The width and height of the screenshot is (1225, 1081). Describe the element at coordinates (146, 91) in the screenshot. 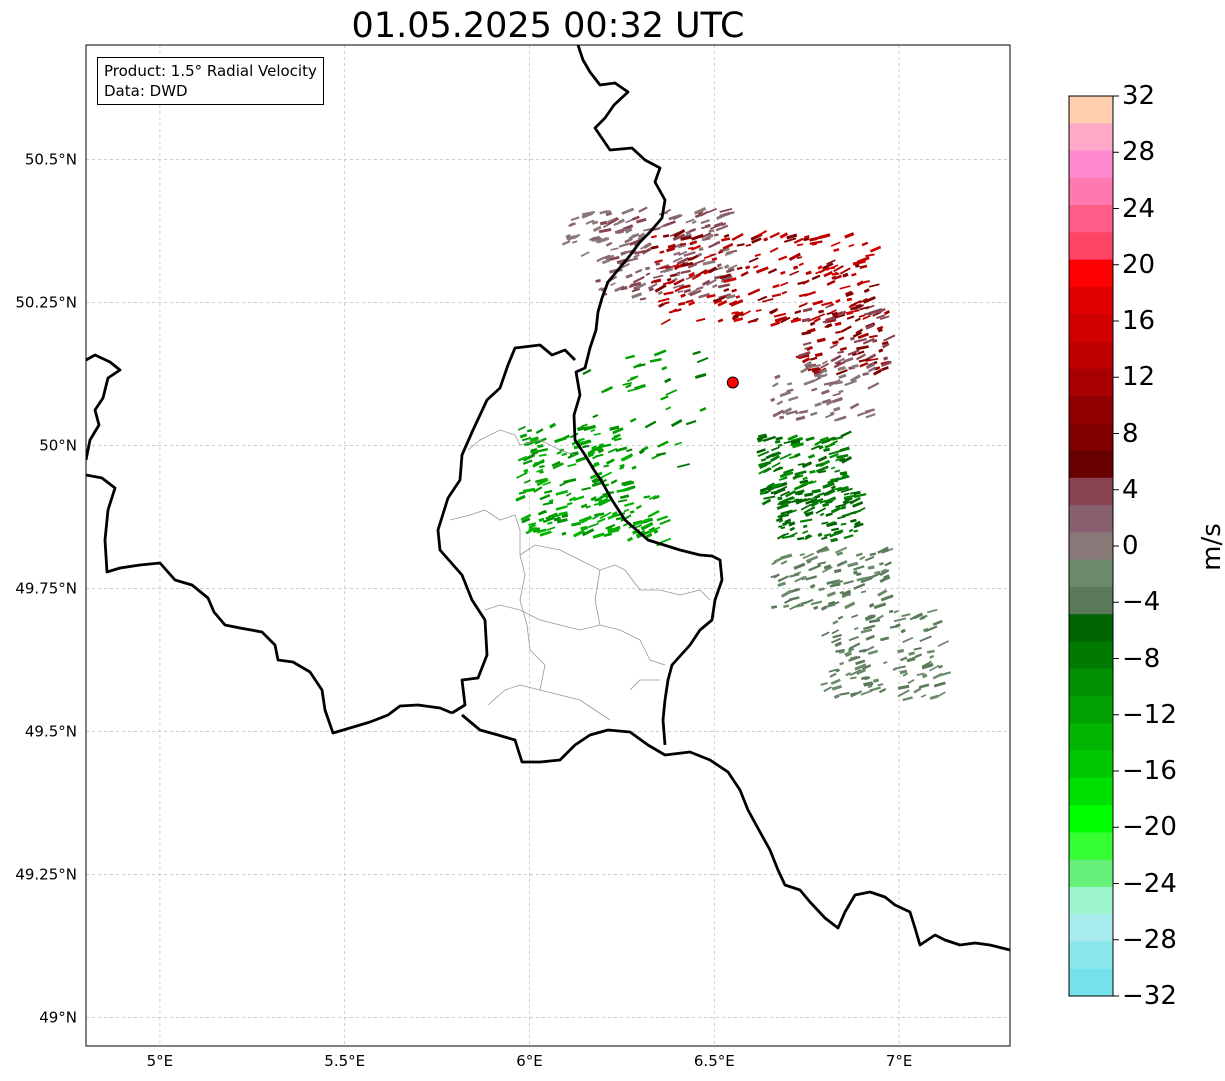

I see `info-data-source: Data: DWD` at that location.